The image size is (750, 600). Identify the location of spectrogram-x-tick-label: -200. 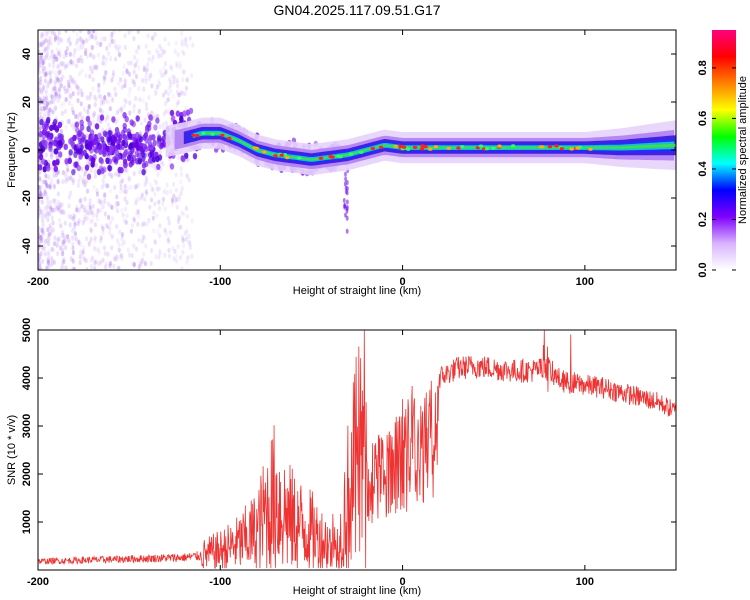
(38, 282).